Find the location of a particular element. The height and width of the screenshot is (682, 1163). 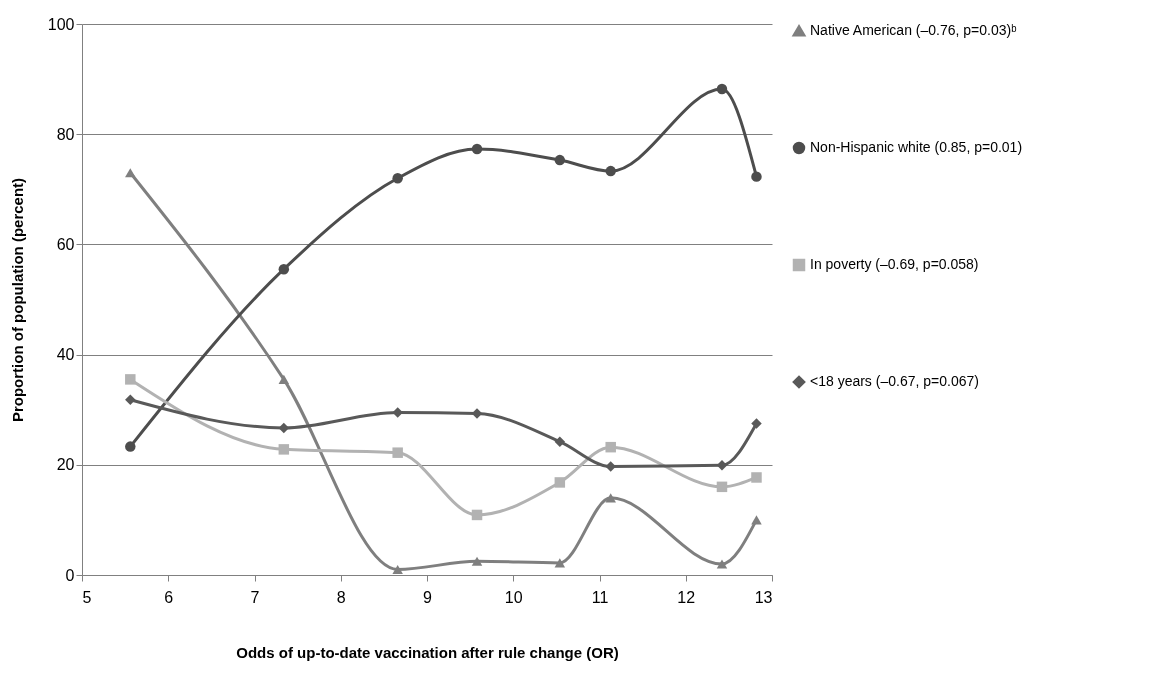

legend-label: <18 years (–0.67, p=0.067) is located at coordinates (894, 381).